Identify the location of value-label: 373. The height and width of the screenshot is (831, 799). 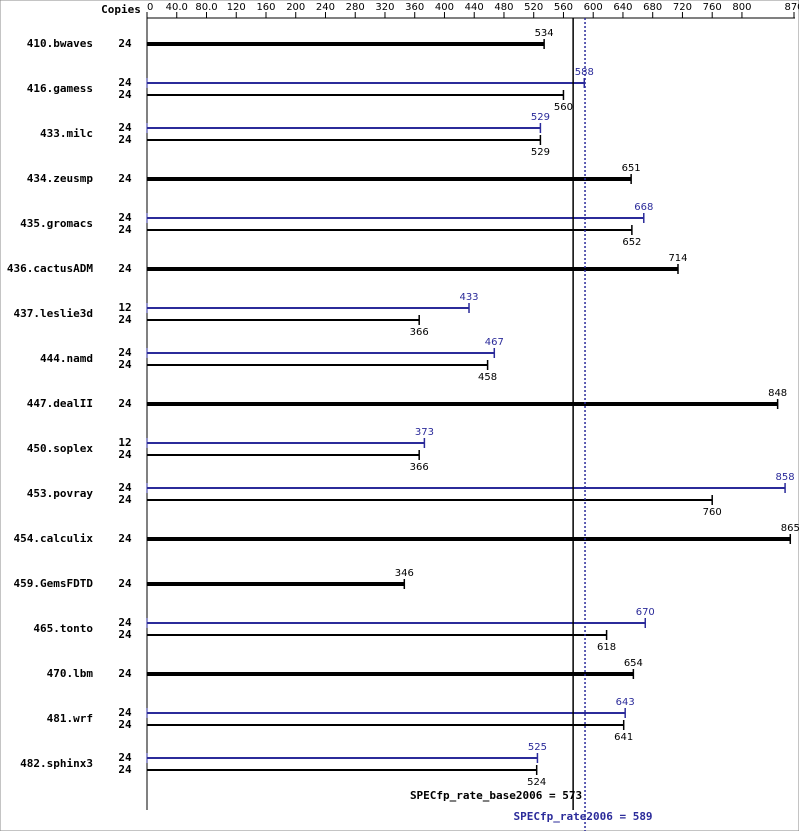
(424, 432).